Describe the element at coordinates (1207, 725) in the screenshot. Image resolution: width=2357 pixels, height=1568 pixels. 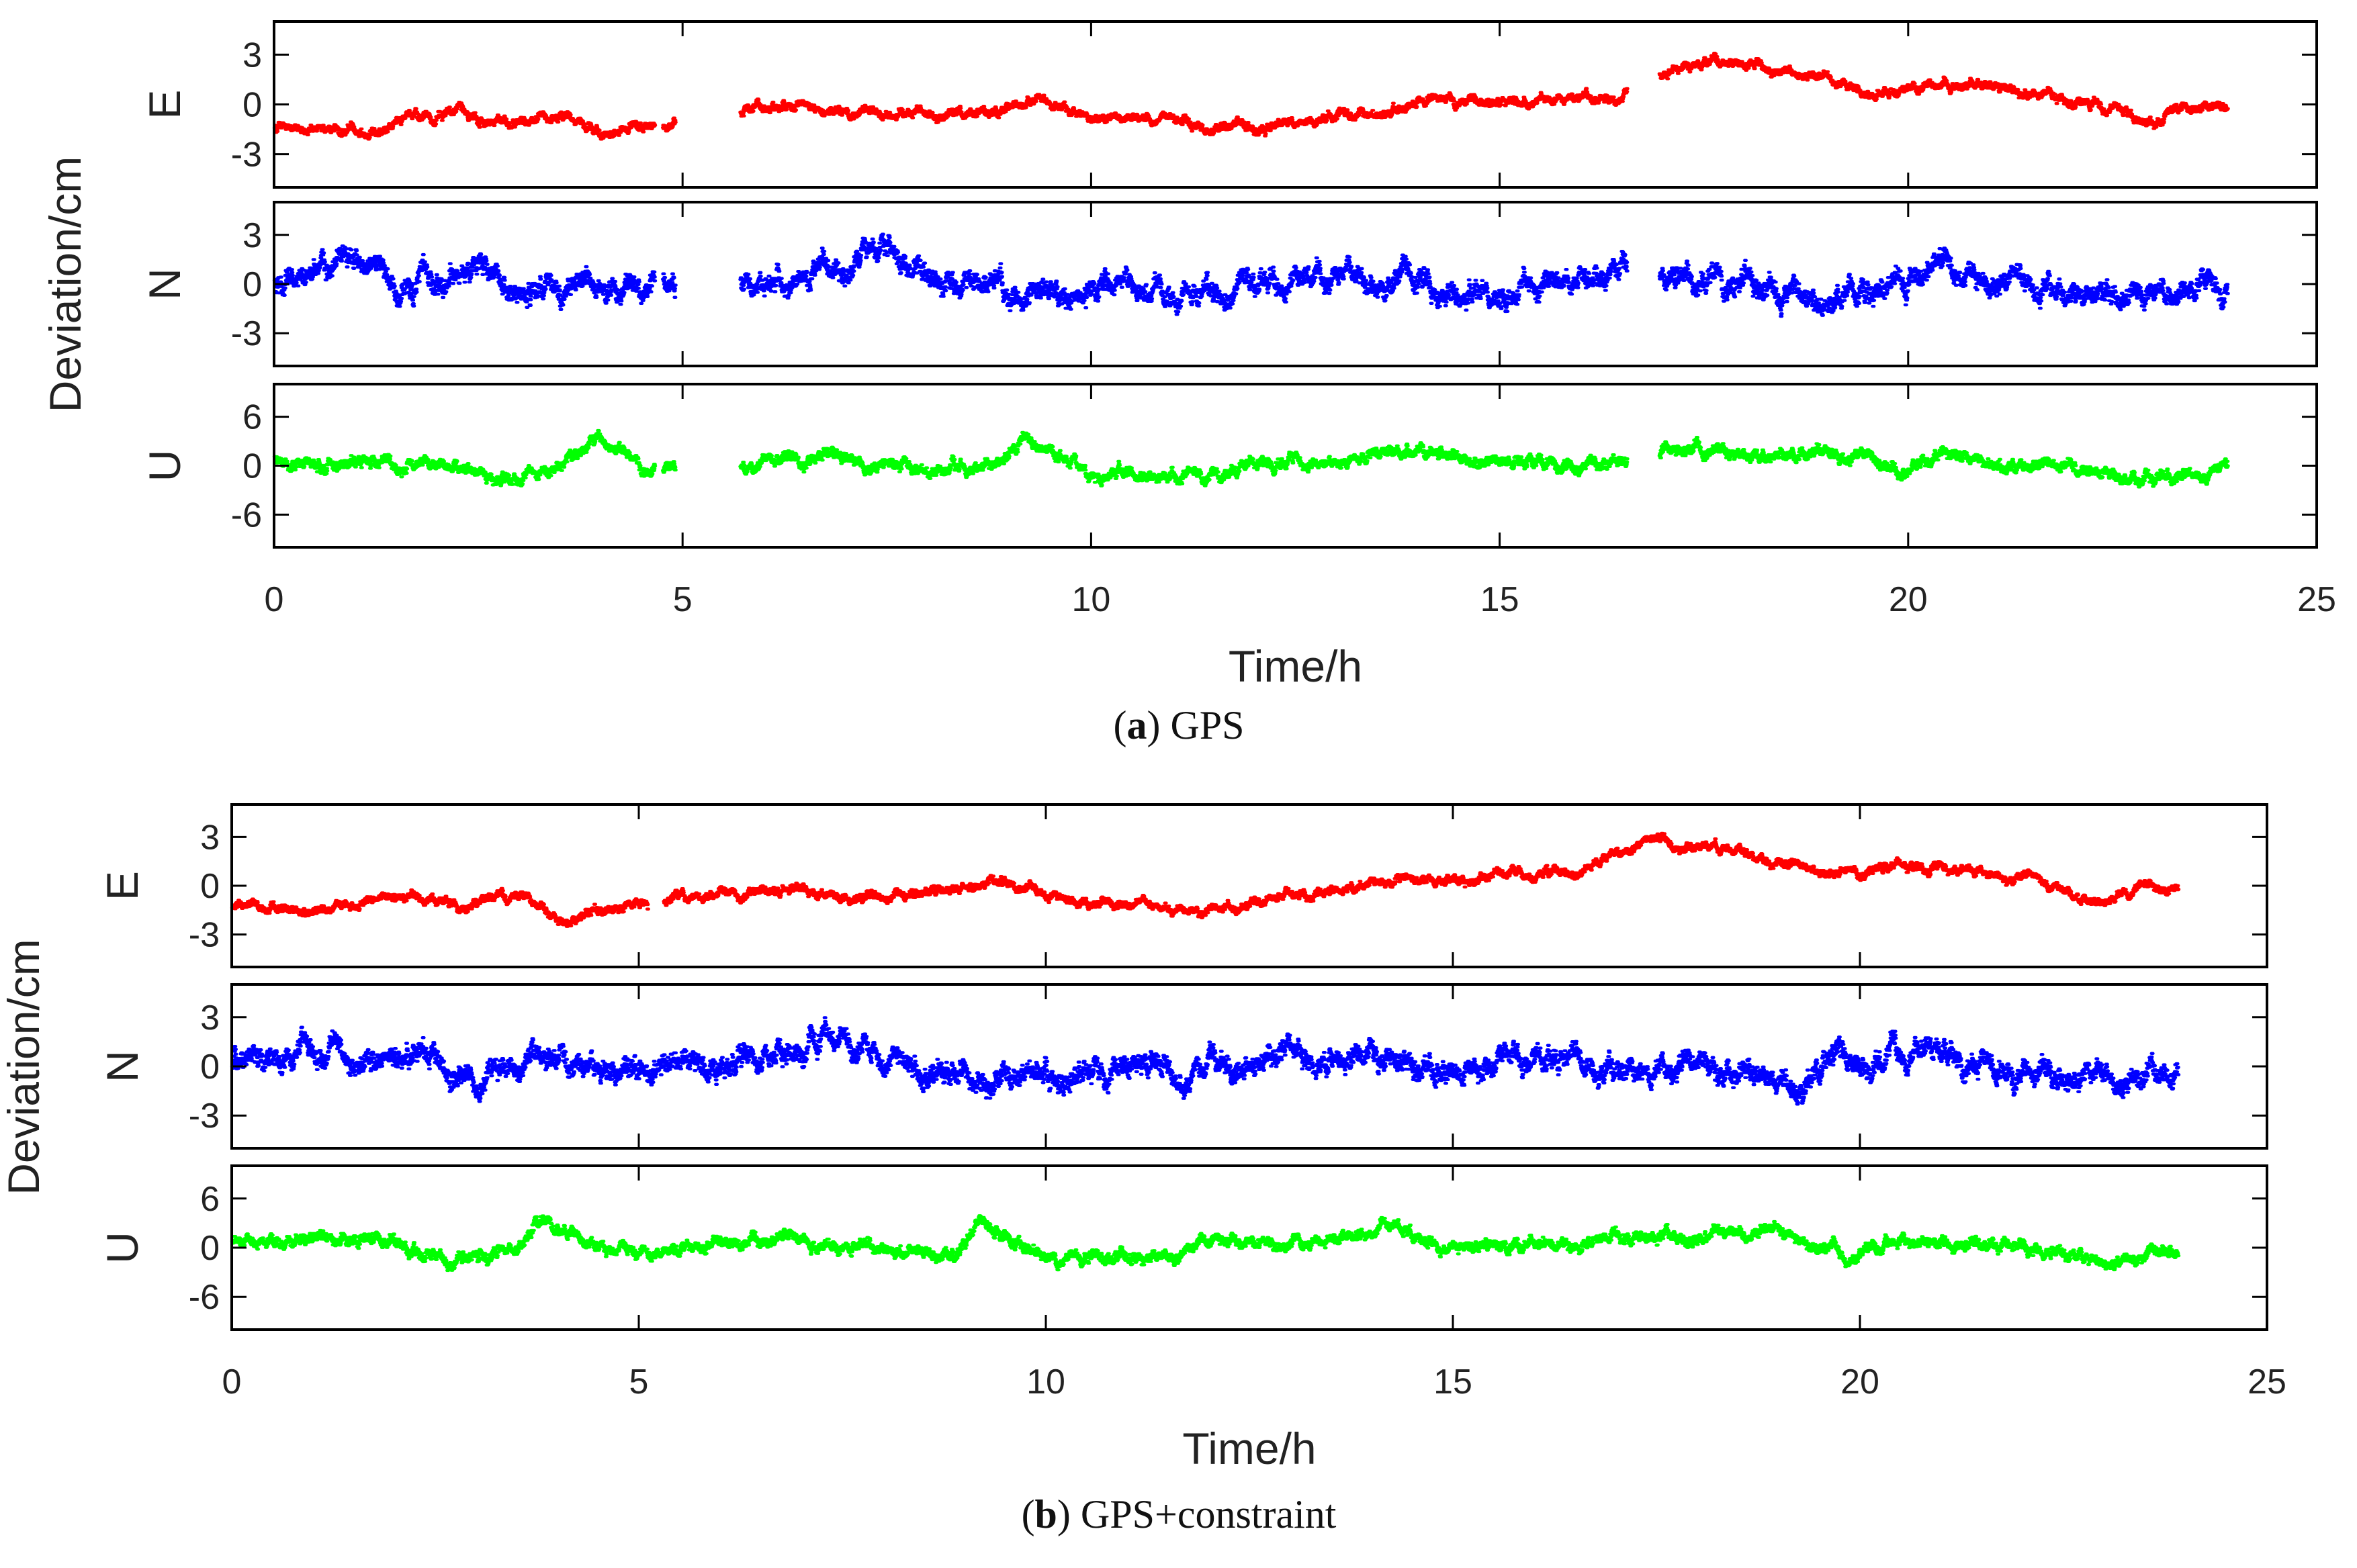
I see `caption-text: GPS` at that location.